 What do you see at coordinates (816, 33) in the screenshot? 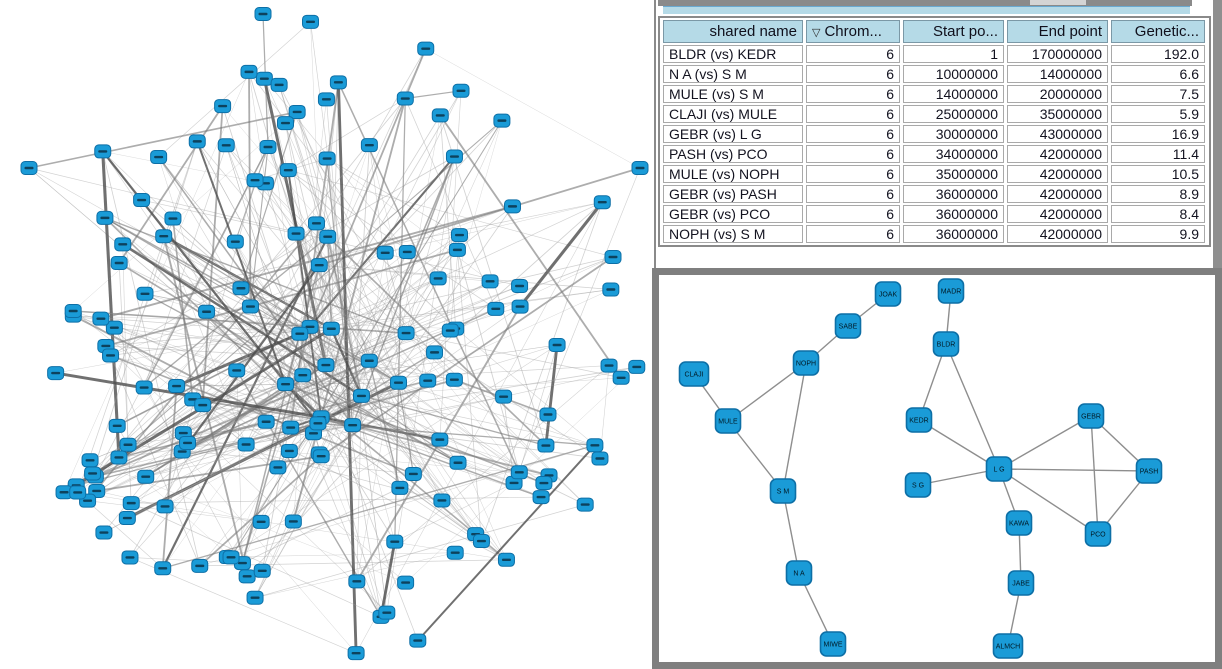
I see `filter-icon: ▽` at bounding box center [816, 33].